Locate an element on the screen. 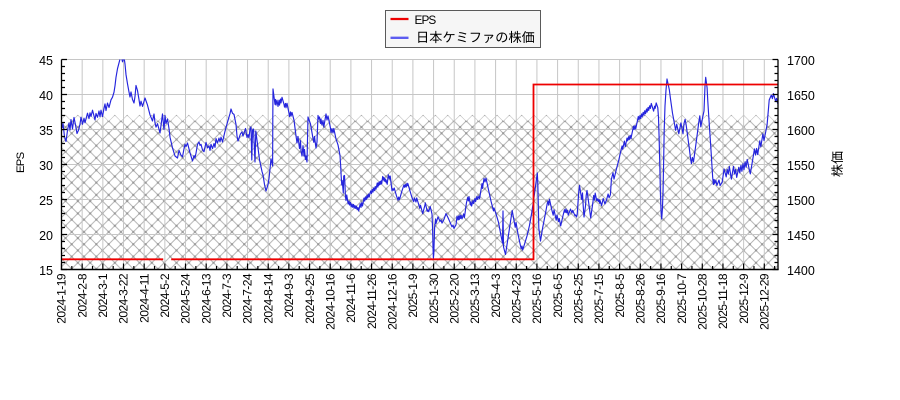 Image resolution: width=900 pixels, height=400 pixels. svg-text: 2025-12-29 is located at coordinates (765, 301).